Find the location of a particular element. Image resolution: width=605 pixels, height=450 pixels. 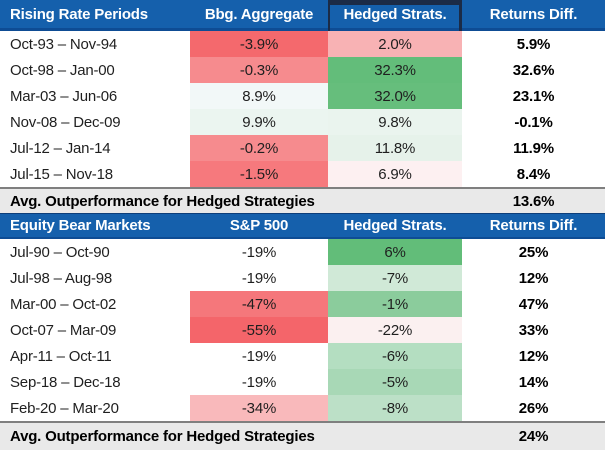

hedged-value-cell: -22% is located at coordinates (395, 330).